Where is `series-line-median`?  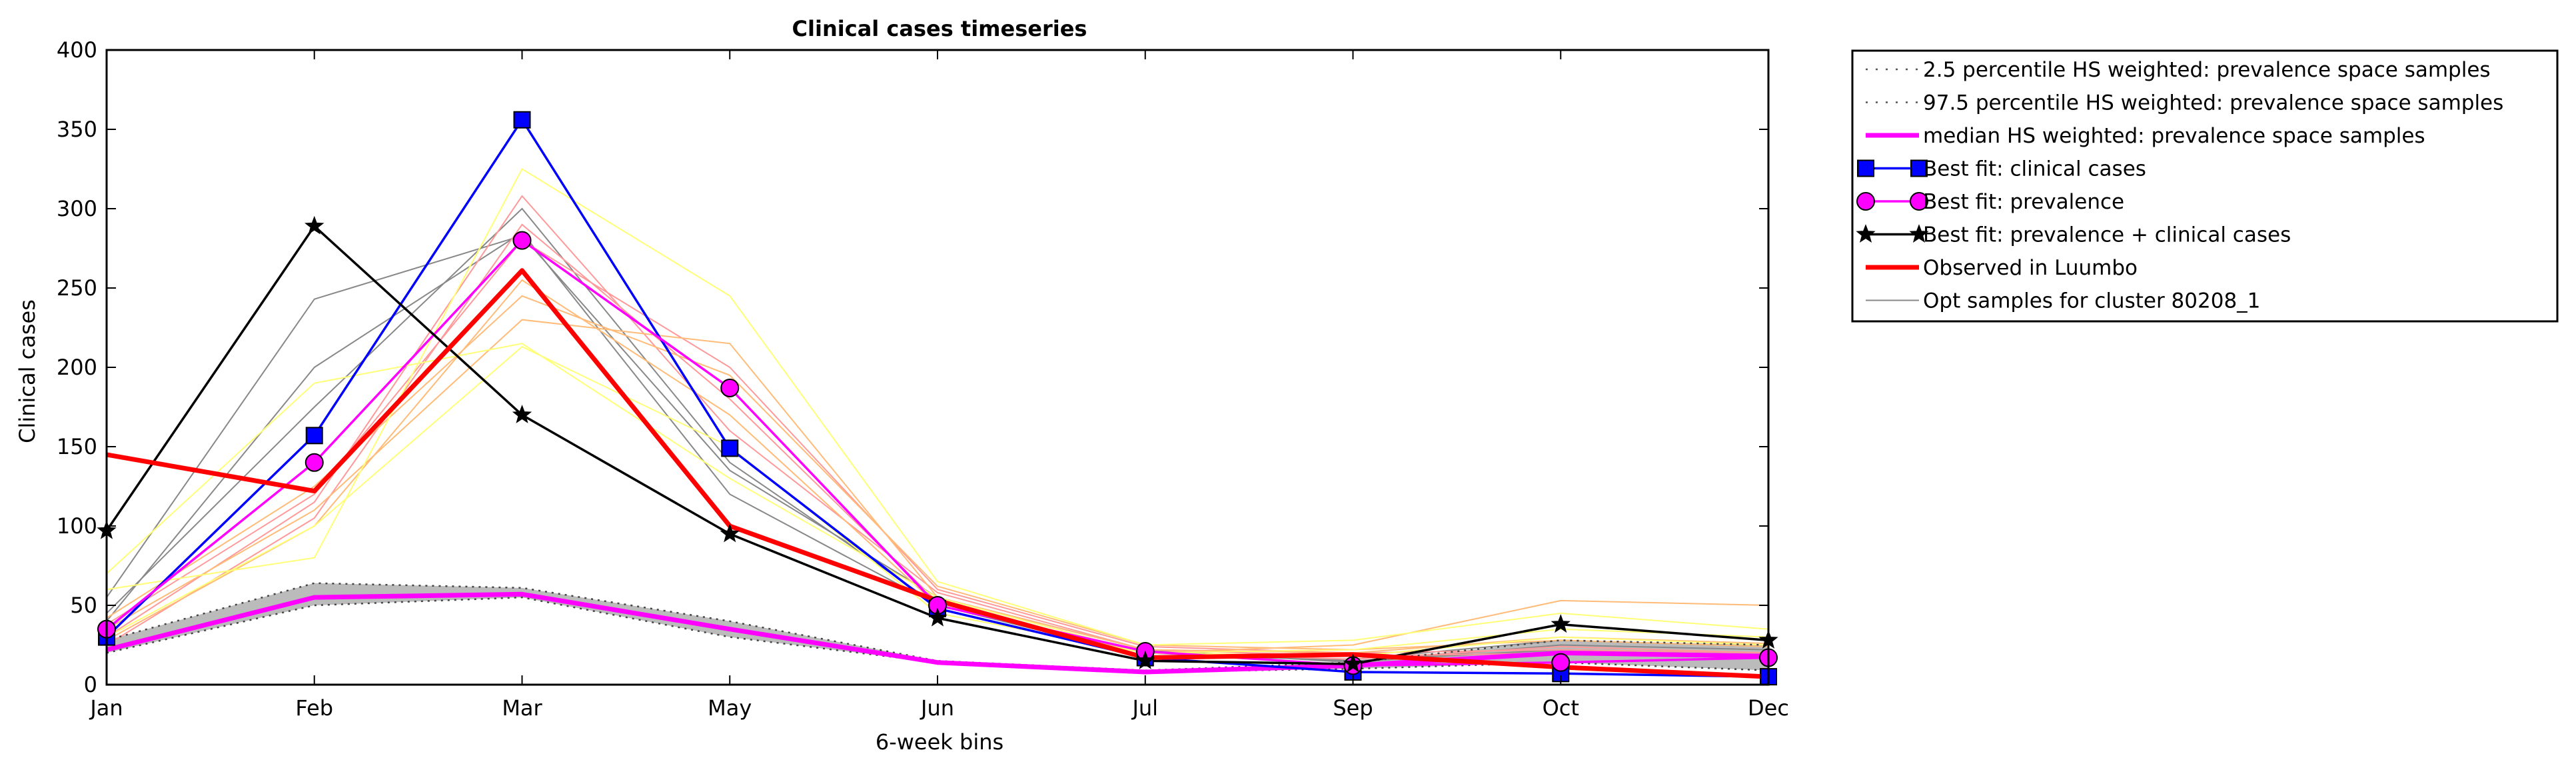
series-line-median is located at coordinates (938, 633).